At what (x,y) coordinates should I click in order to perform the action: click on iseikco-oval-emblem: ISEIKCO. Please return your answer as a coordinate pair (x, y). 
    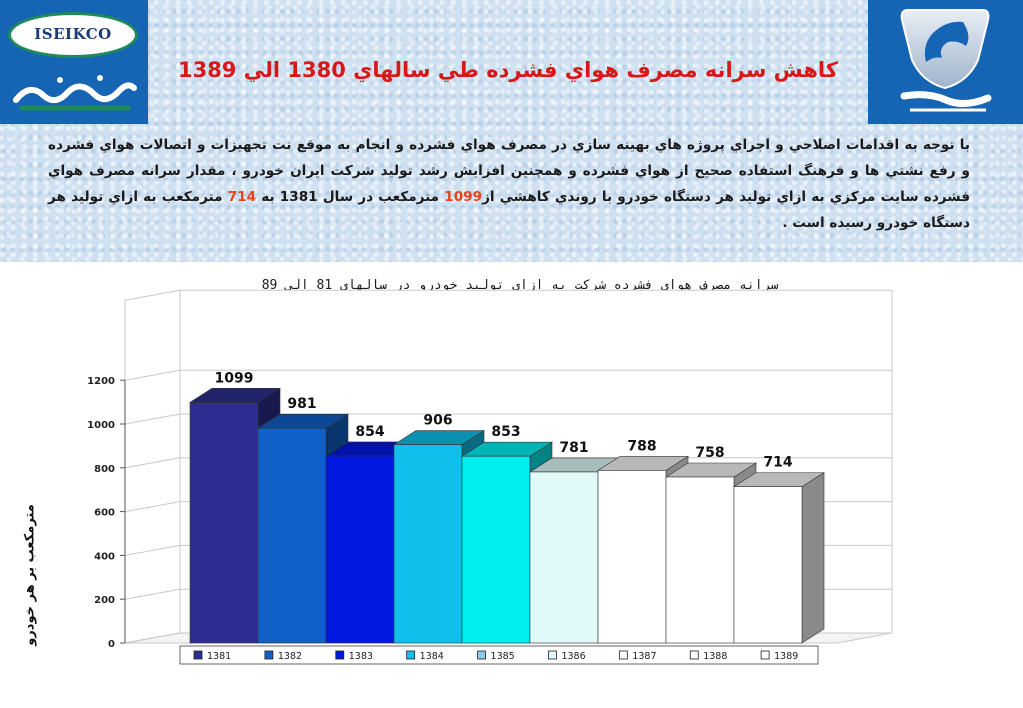
    Looking at the image, I should click on (73, 35).